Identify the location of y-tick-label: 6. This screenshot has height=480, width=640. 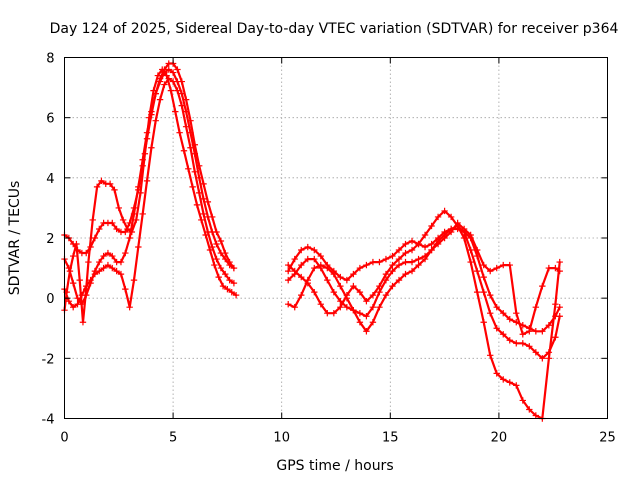
(50, 119).